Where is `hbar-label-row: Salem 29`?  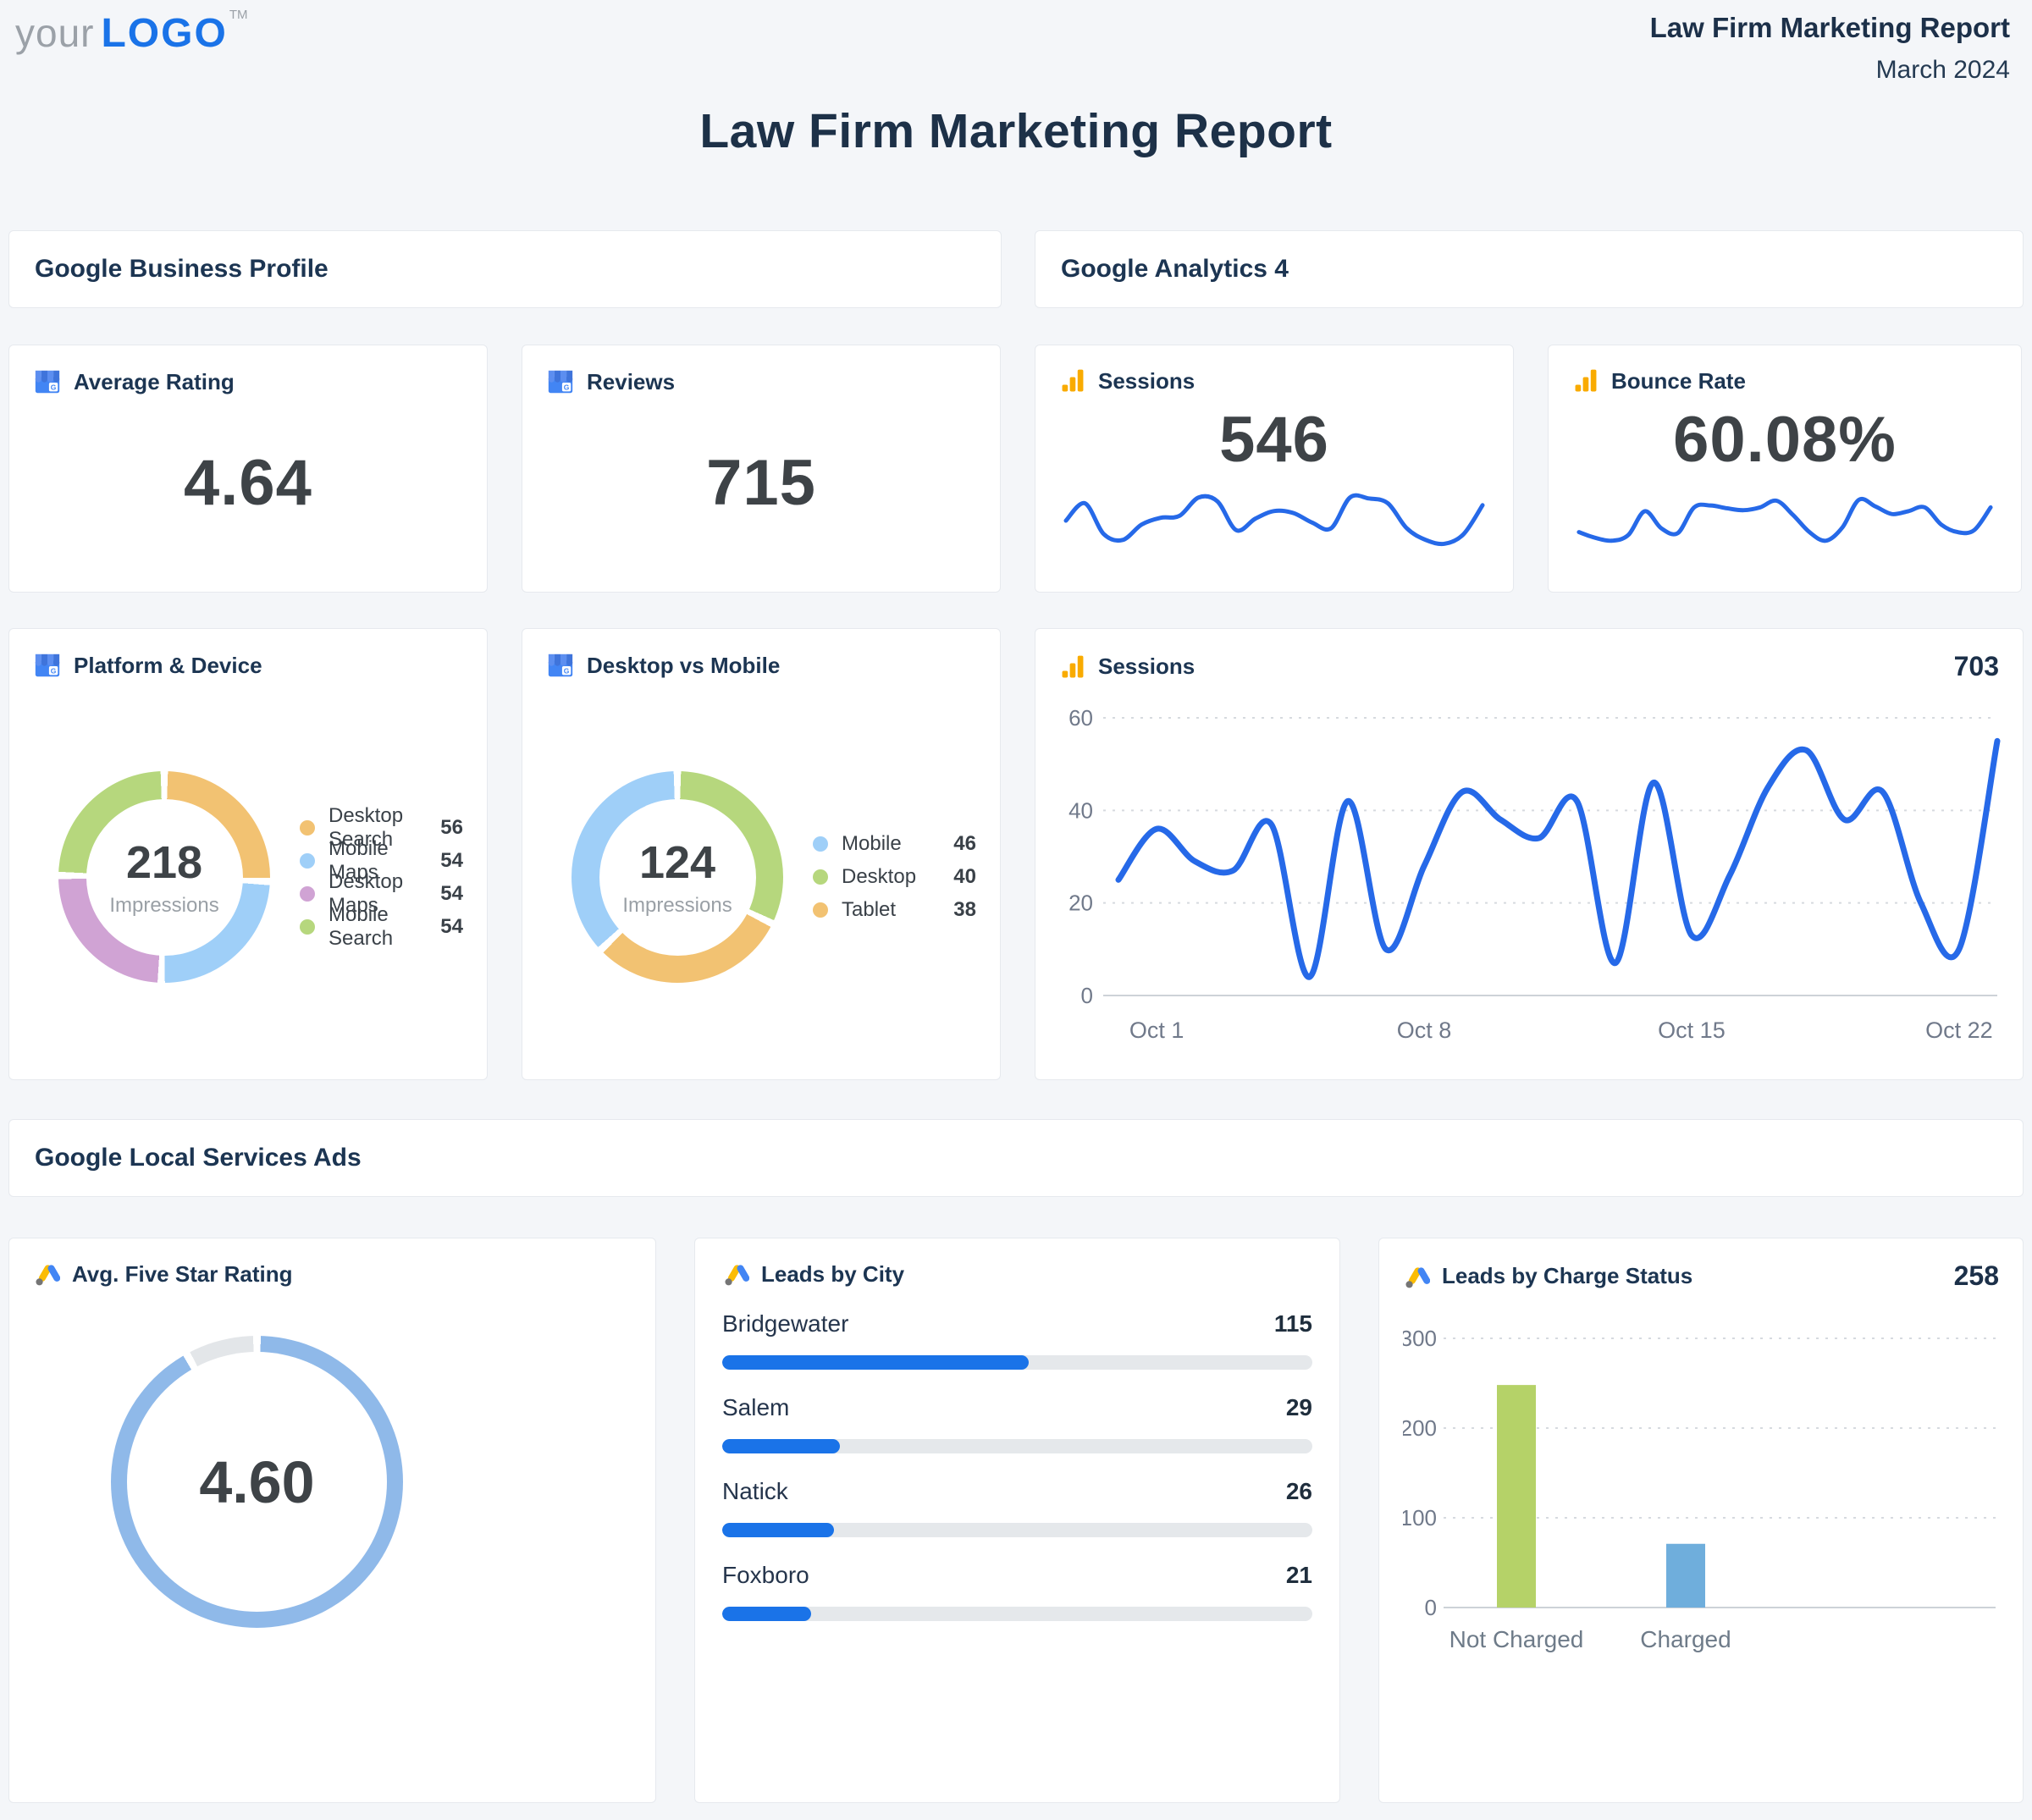
hbar-label-row: Salem 29 is located at coordinates (1017, 1407).